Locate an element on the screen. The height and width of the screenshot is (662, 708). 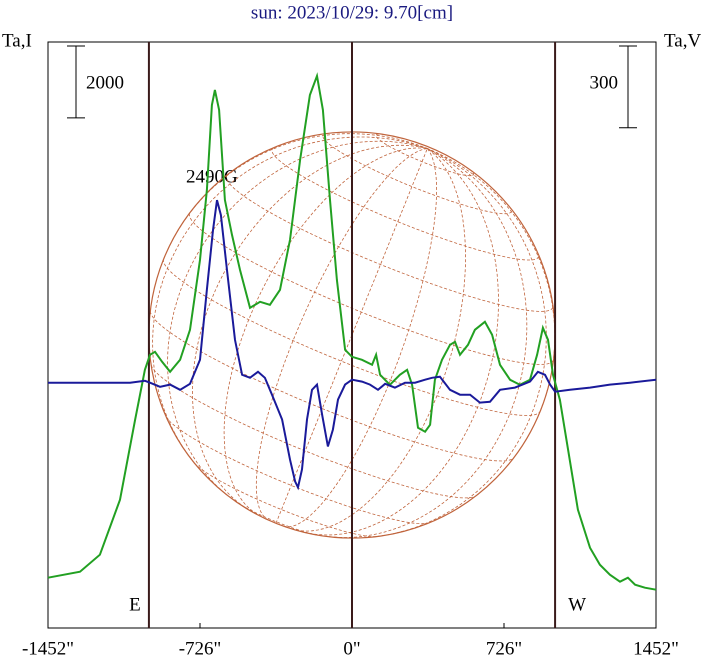
x-tick-label: 726" is located at coordinates (504, 648).